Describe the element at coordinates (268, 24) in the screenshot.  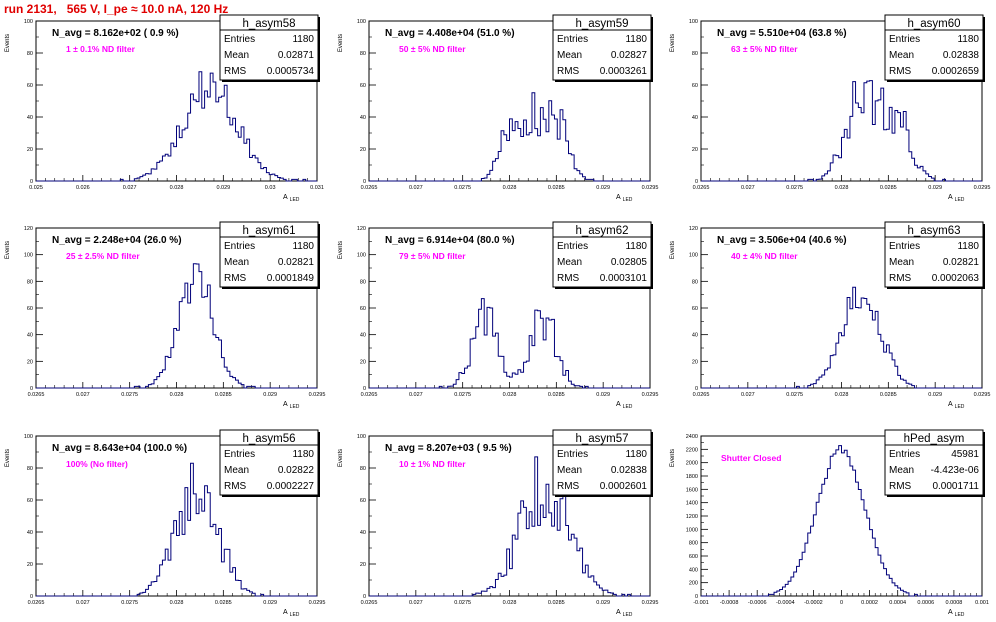
I see `statbox-title: h_asym58` at that location.